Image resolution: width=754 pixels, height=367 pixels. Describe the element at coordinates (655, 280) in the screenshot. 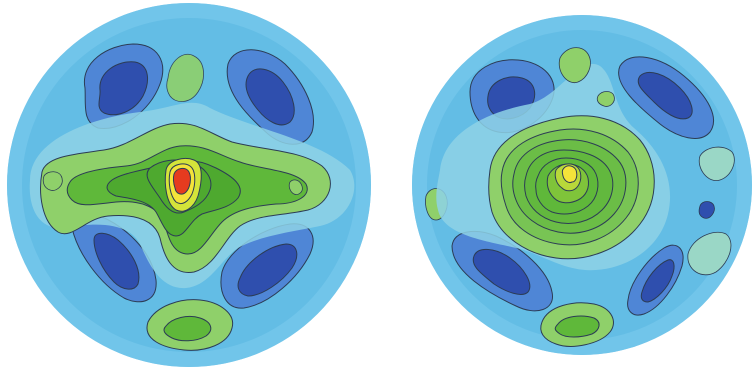

I see `low-region-bottom-right-right-map` at that location.